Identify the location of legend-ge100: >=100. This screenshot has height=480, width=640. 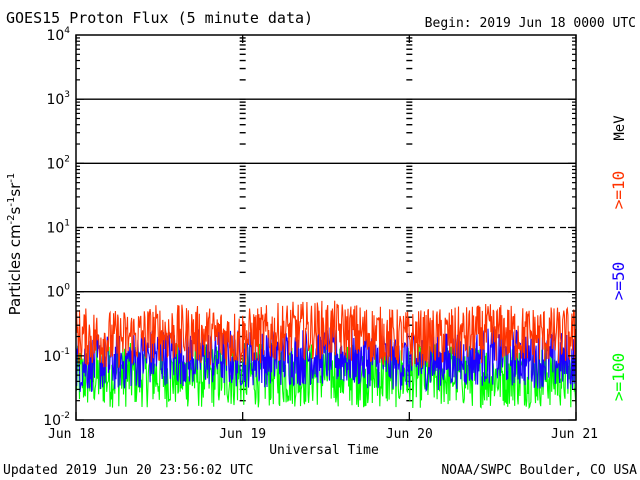
(618, 377).